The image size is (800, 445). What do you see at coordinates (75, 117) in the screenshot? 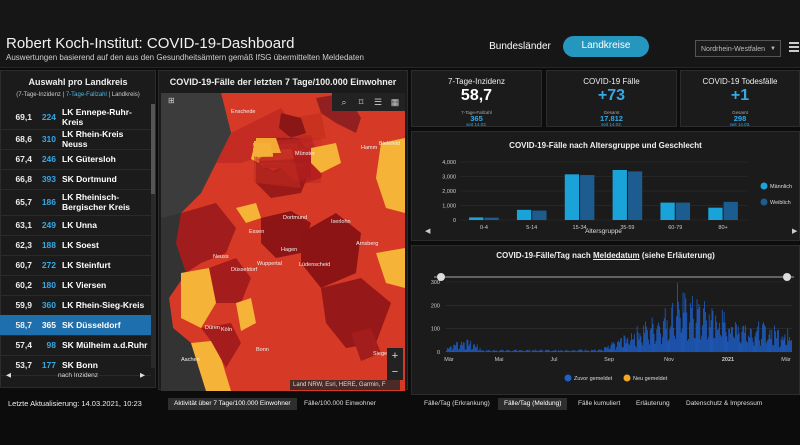
I see `landkreis-row: 69,1 224 LK Ennepe-Ruhr-Kreis` at bounding box center [75, 117].